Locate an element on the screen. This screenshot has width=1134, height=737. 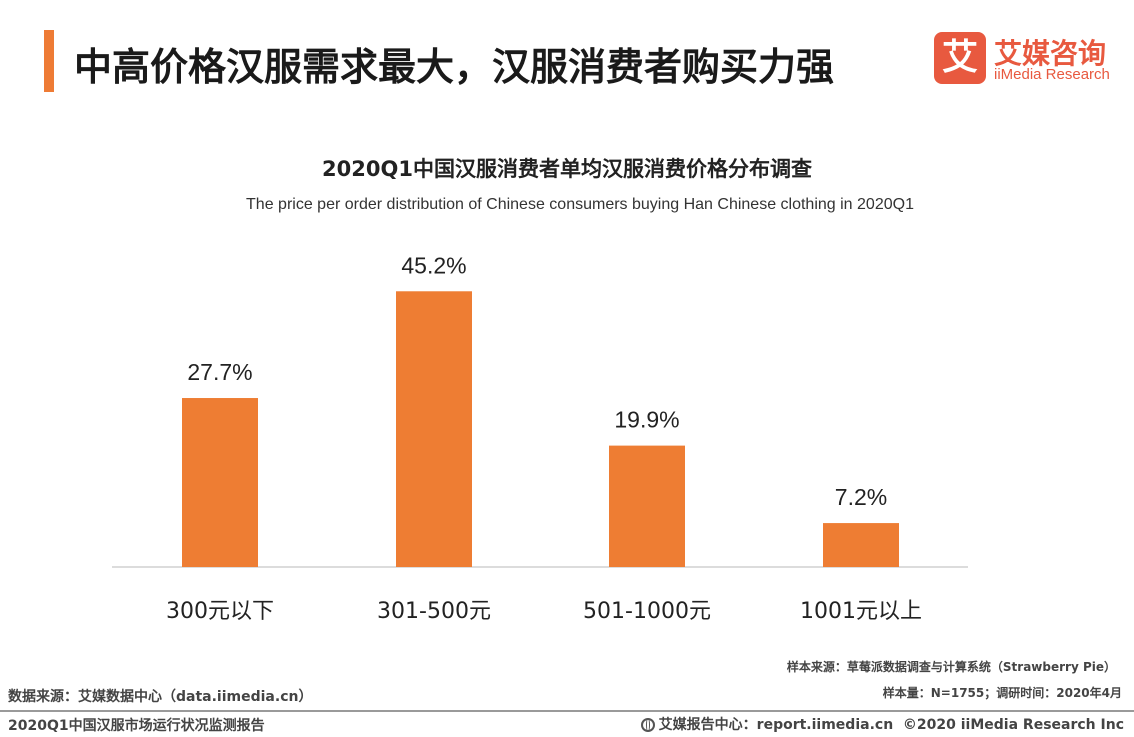
page-title: 中高价格汉服需求最大，汉服消费者购买力强 is located at coordinates (454, 67).